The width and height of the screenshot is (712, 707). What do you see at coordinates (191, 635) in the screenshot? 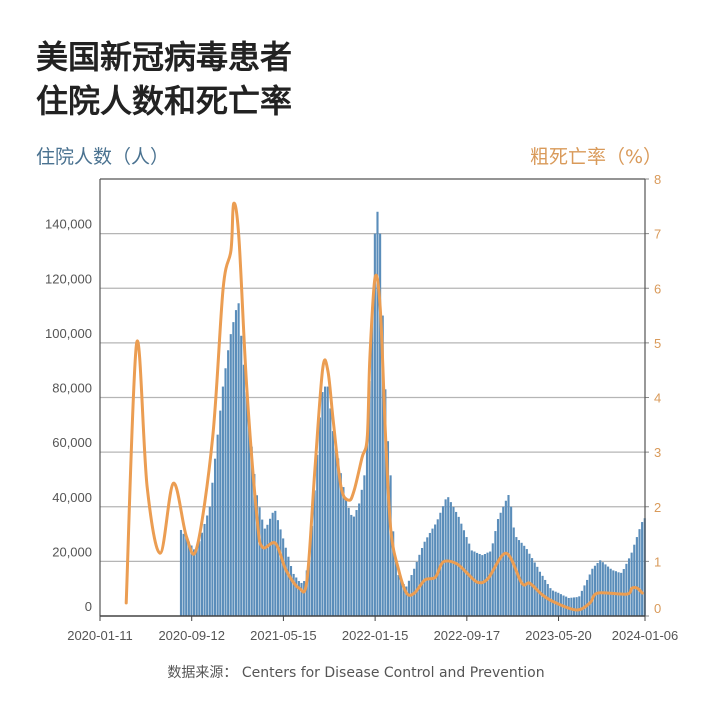
I see `x-tick-label: 2020-09-12` at bounding box center [191, 635].